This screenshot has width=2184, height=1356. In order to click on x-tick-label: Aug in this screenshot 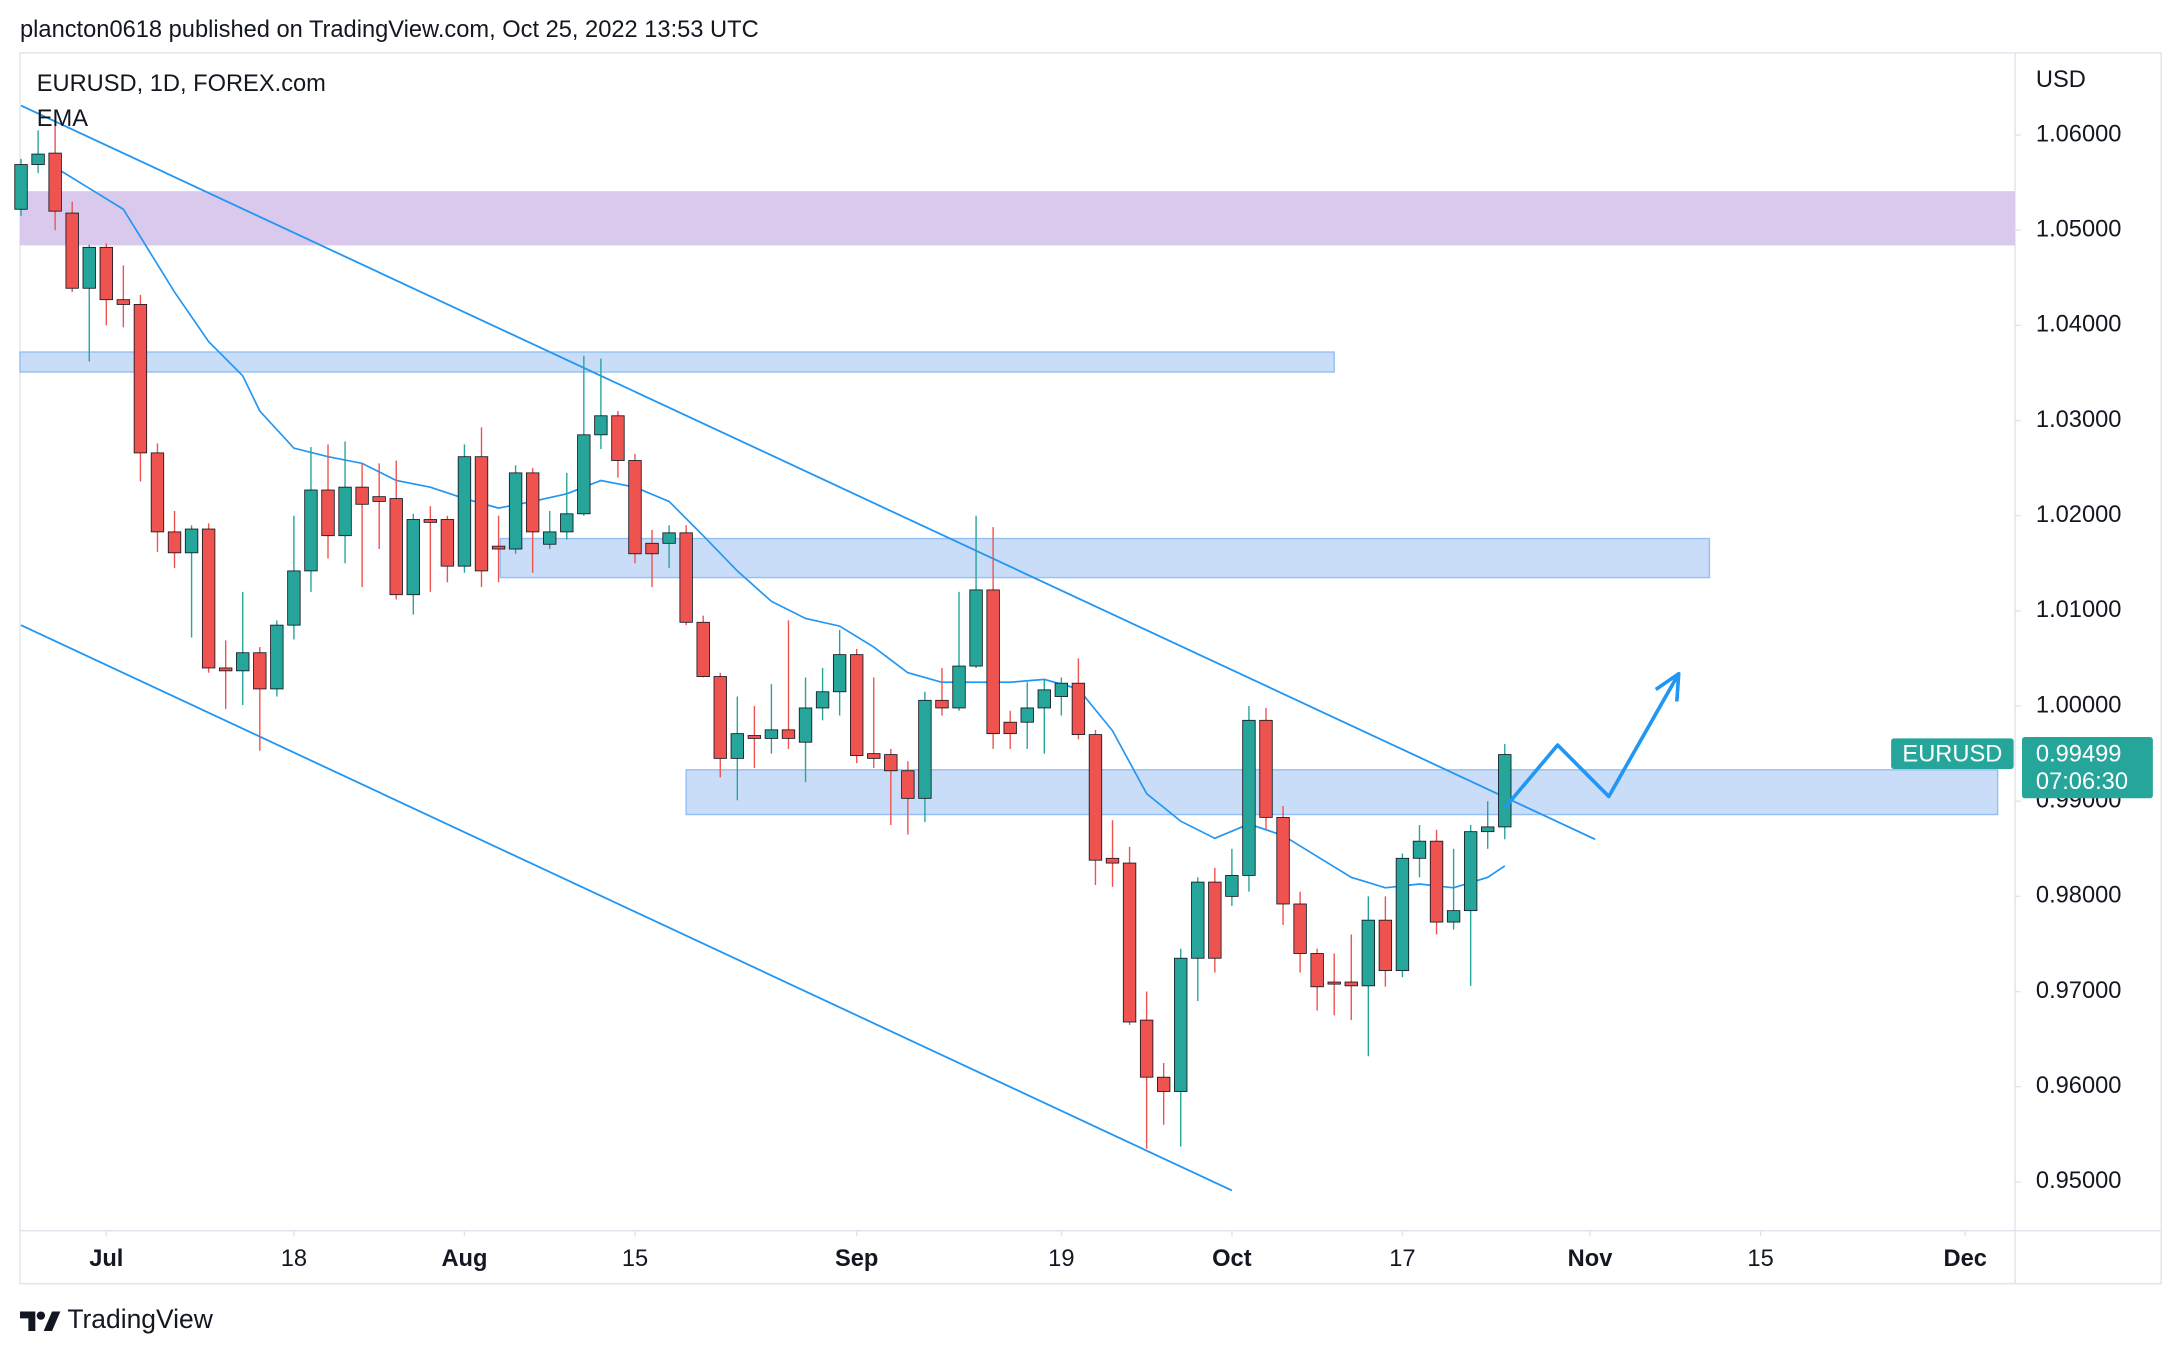, I will do `click(464, 1259)`.